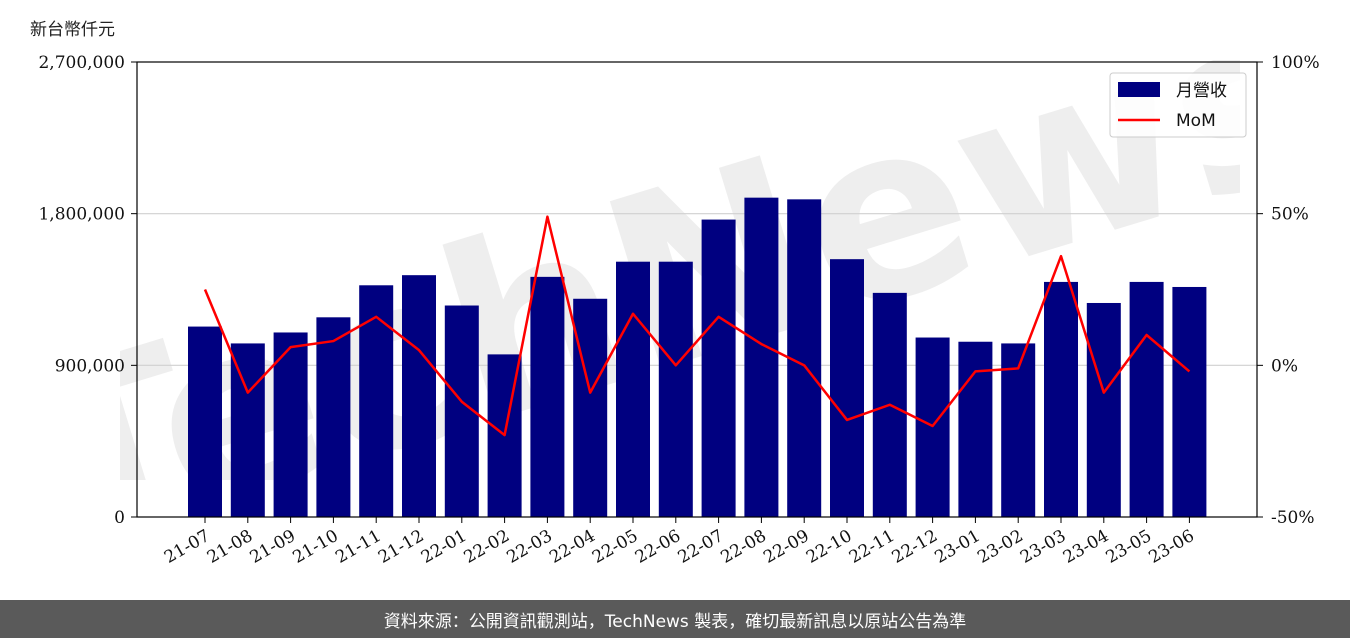  Describe the element at coordinates (1086, 547) in the screenshot. I see `x-tick-label: 23-04` at that location.